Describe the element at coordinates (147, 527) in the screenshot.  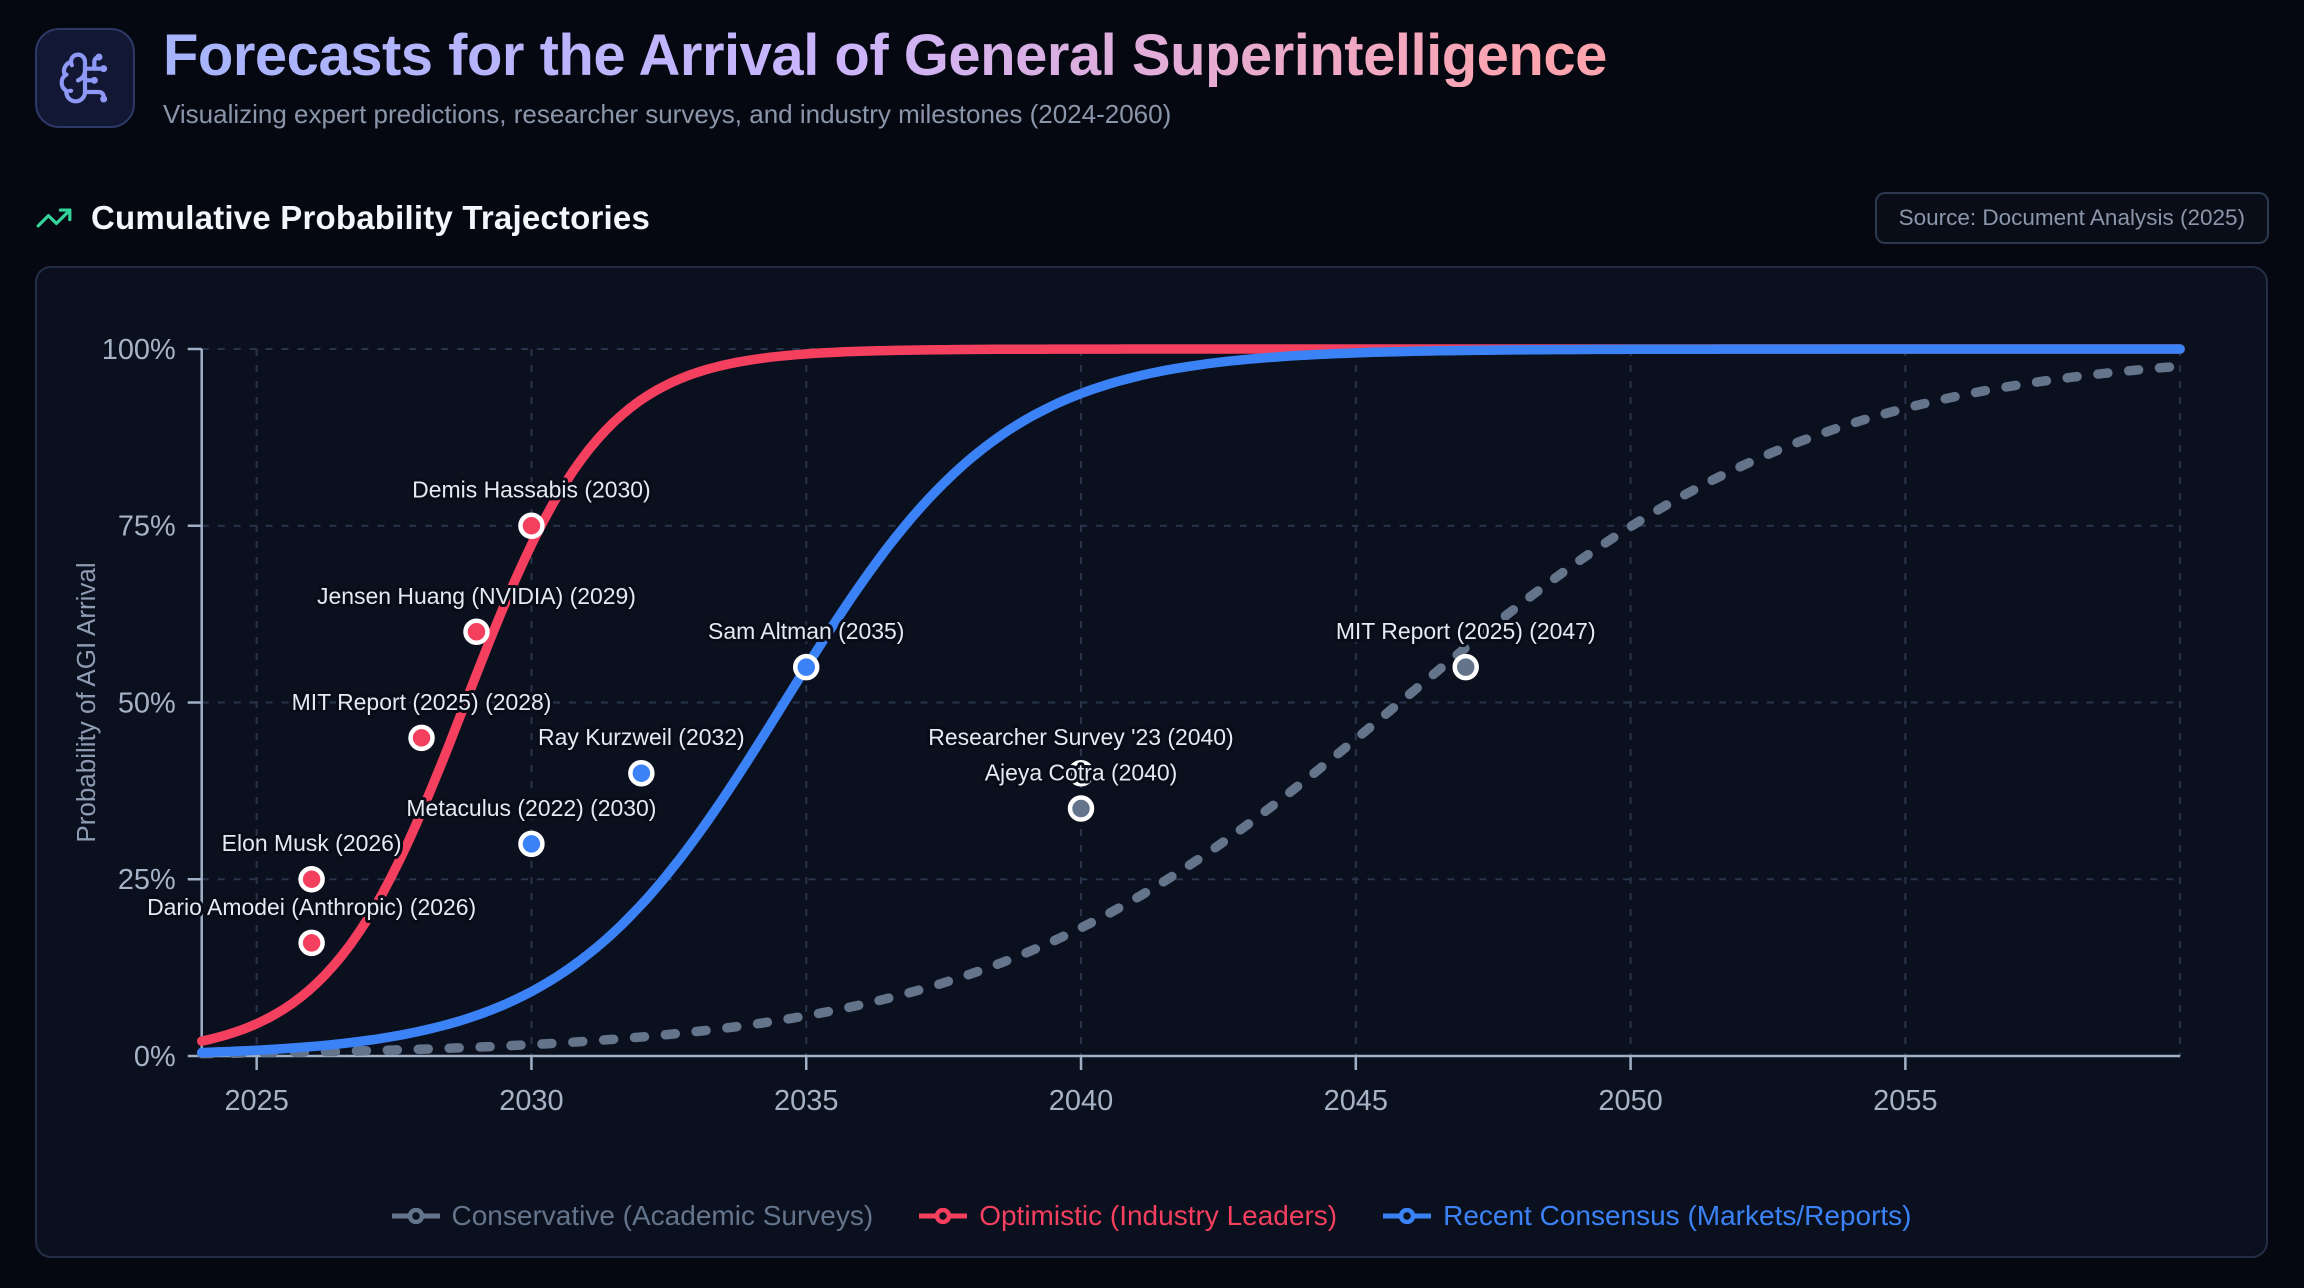
I see `y-tick-label: 75%` at that location.